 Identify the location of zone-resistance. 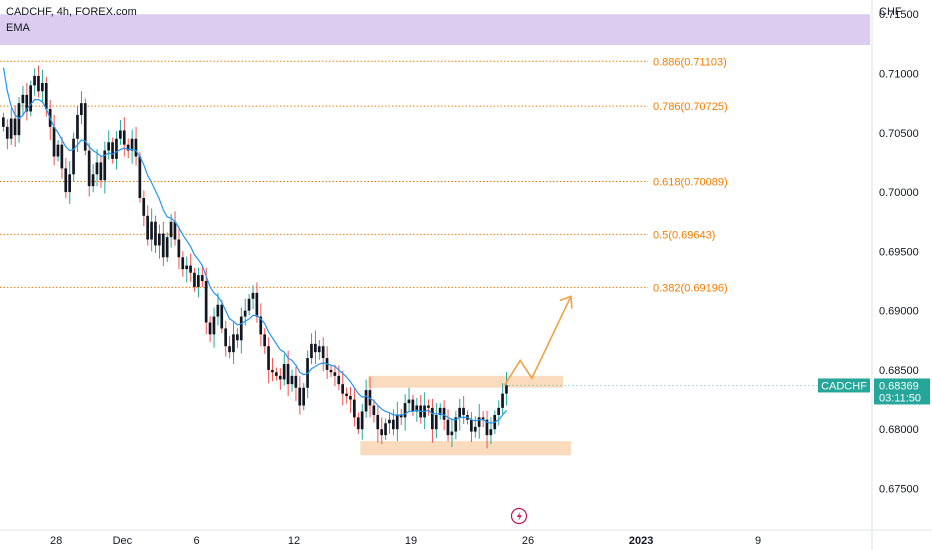
(466, 381).